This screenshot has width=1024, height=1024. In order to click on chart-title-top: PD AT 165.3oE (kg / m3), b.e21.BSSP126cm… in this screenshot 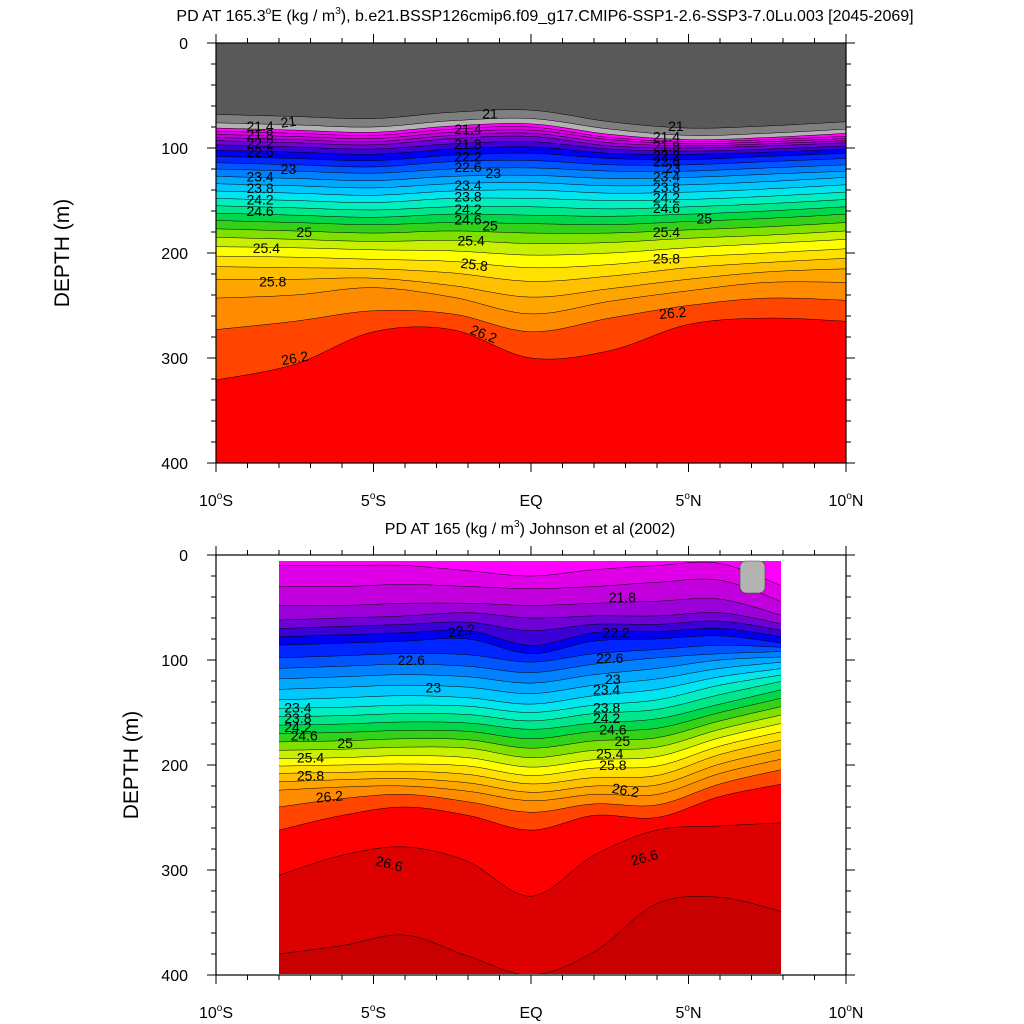, I will do `click(544, 15)`.